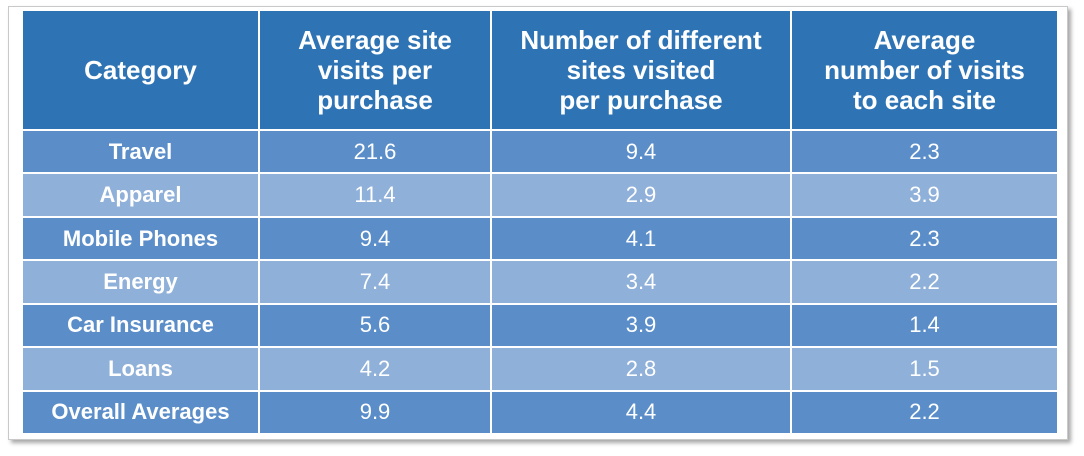 This screenshot has height=456, width=1084. I want to click on category-cell: Loans, so click(141, 369).